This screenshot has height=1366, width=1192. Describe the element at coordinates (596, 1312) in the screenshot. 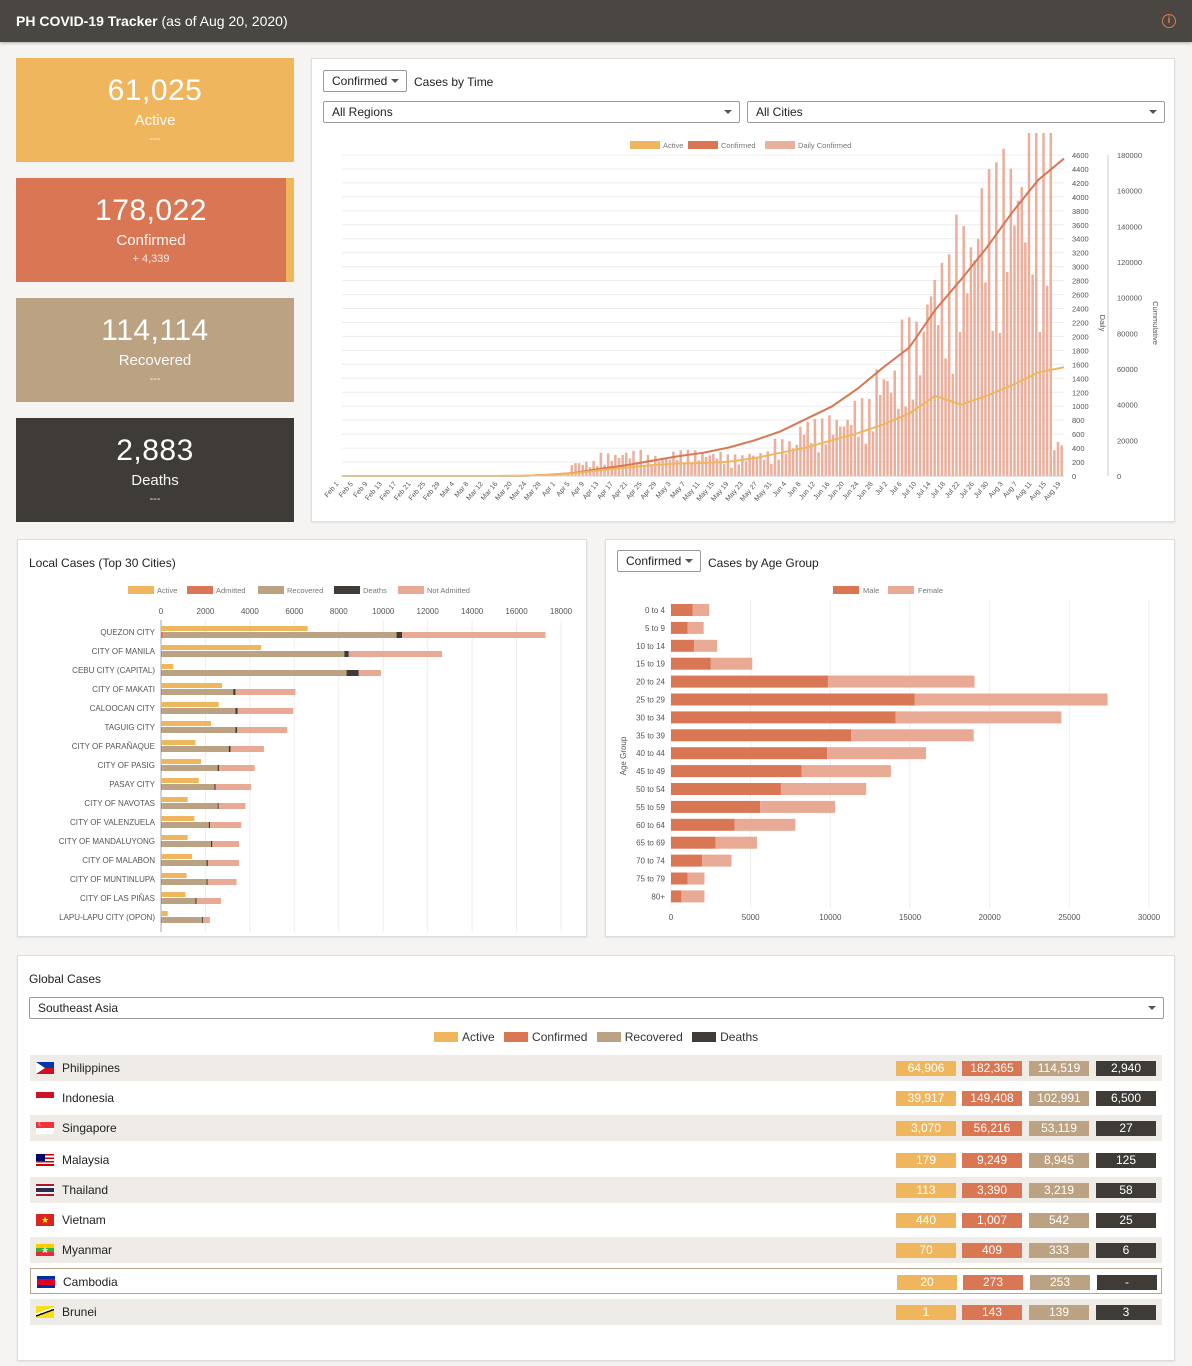

I see `country-row: Brunei 1 143 139 3` at that location.